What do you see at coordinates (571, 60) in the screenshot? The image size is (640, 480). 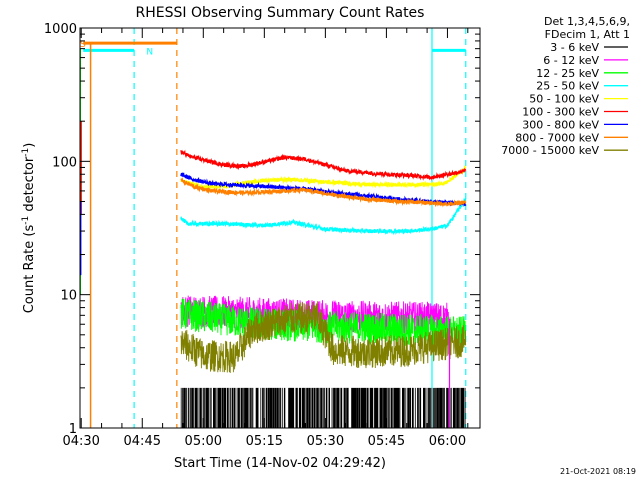 I see `legend-entry-label: 6 - 12 keV` at bounding box center [571, 60].